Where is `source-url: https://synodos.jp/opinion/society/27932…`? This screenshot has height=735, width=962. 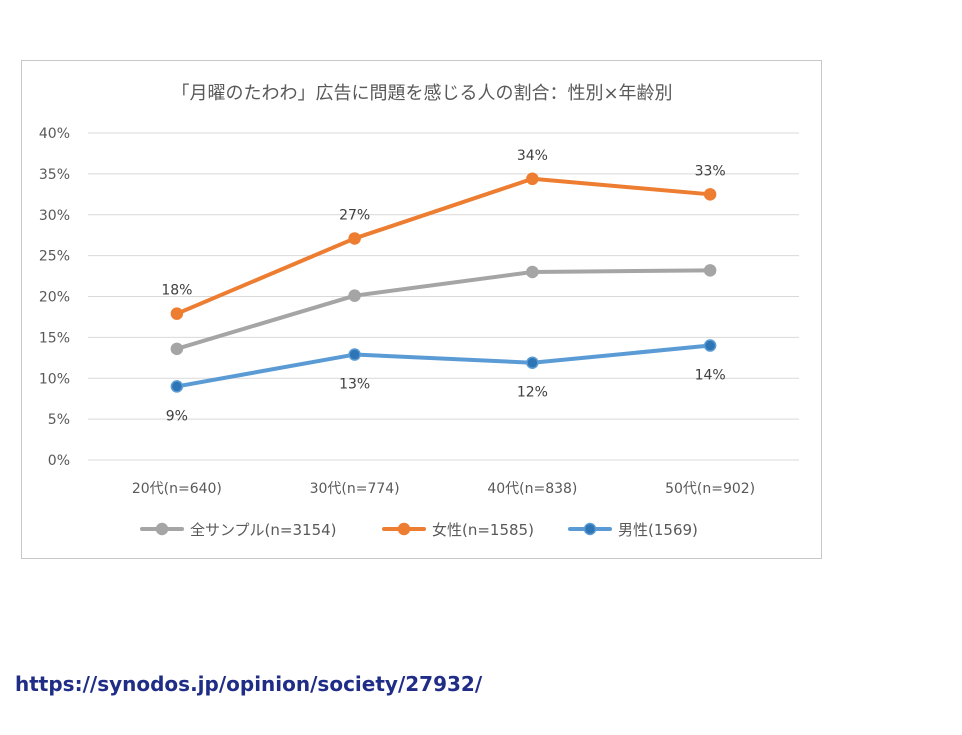 source-url: https://synodos.jp/opinion/society/27932… is located at coordinates (249, 684).